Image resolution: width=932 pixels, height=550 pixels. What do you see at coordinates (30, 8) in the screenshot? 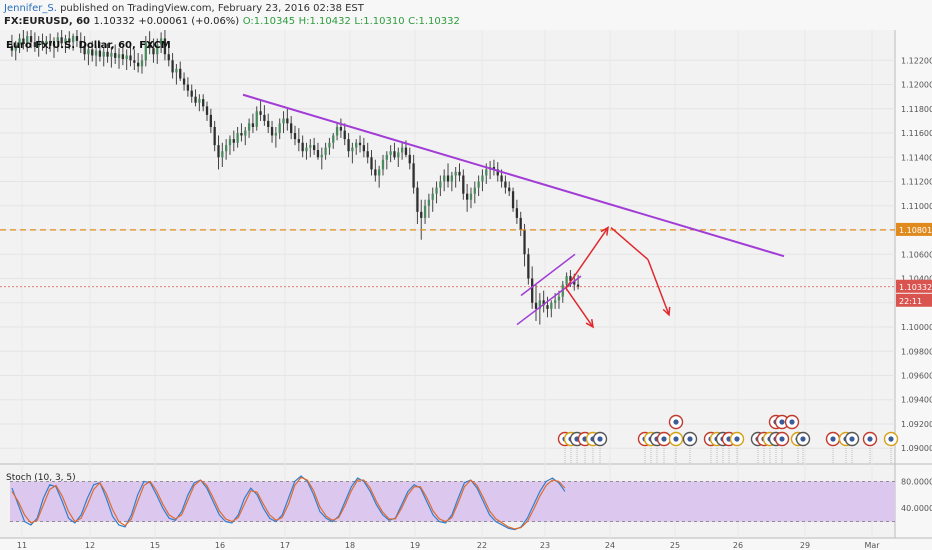
I see `author-name: Jennifer_S.` at bounding box center [30, 8].